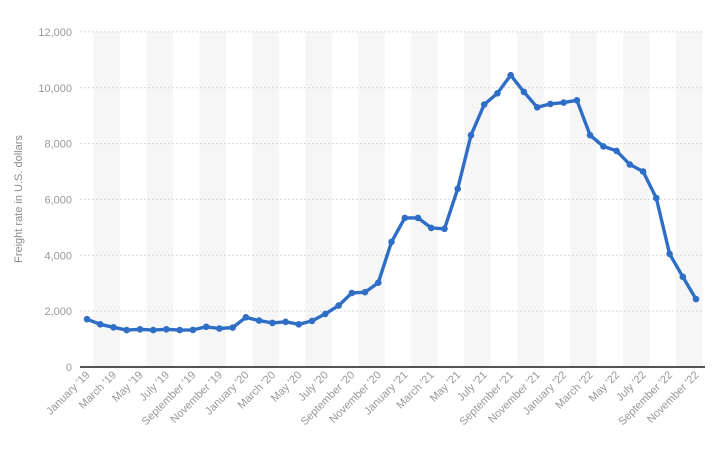  I want to click on y-tick-label: 8,000, so click(58, 145).